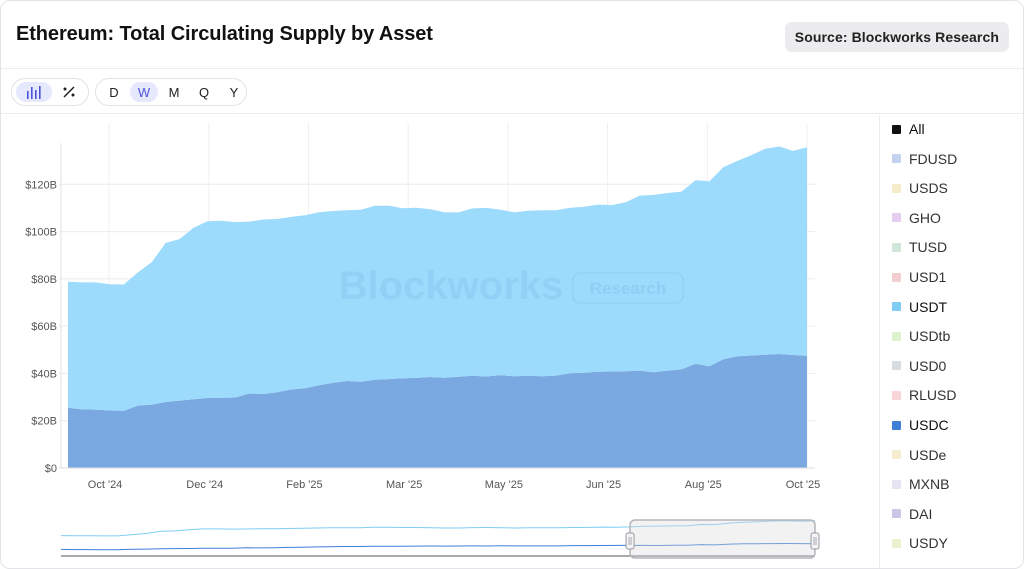 This screenshot has height=569, width=1024. I want to click on legend-label: GHO, so click(925, 217).